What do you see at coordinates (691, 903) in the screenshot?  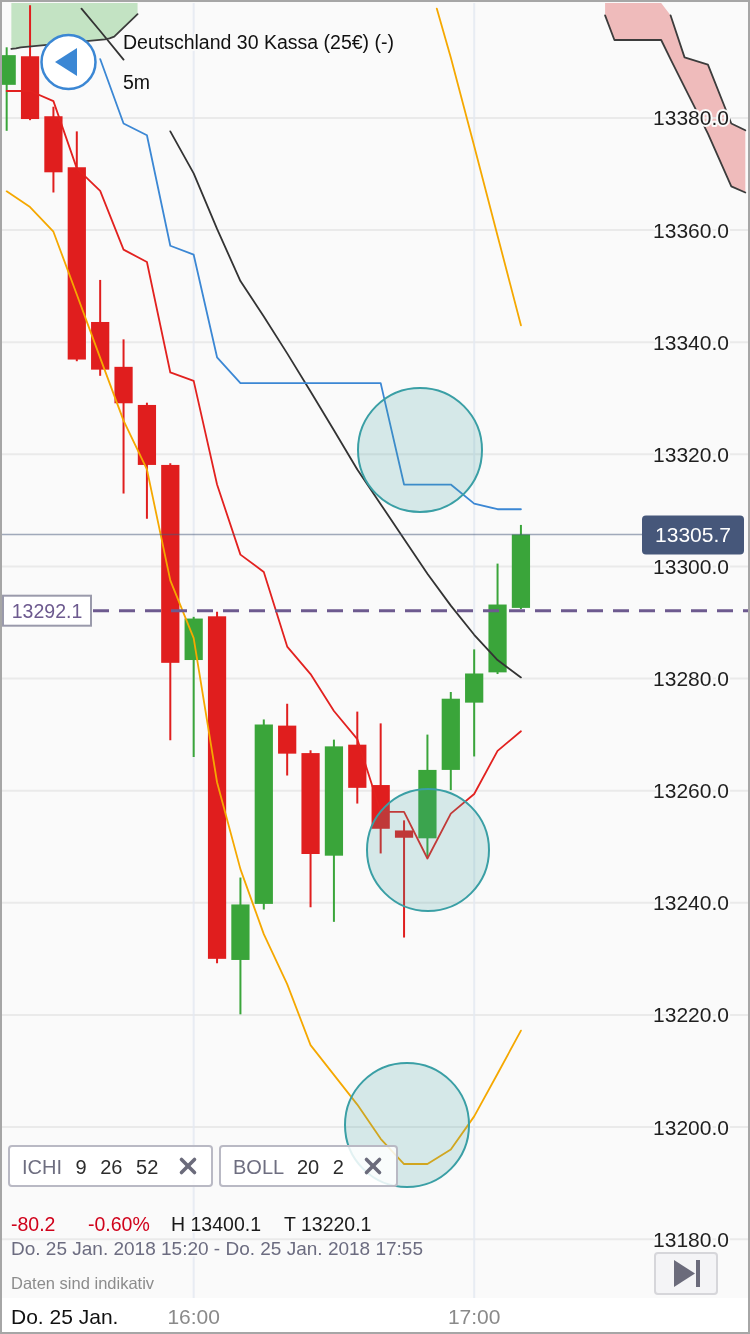 I see `y-tick-label: 13240.0` at bounding box center [691, 903].